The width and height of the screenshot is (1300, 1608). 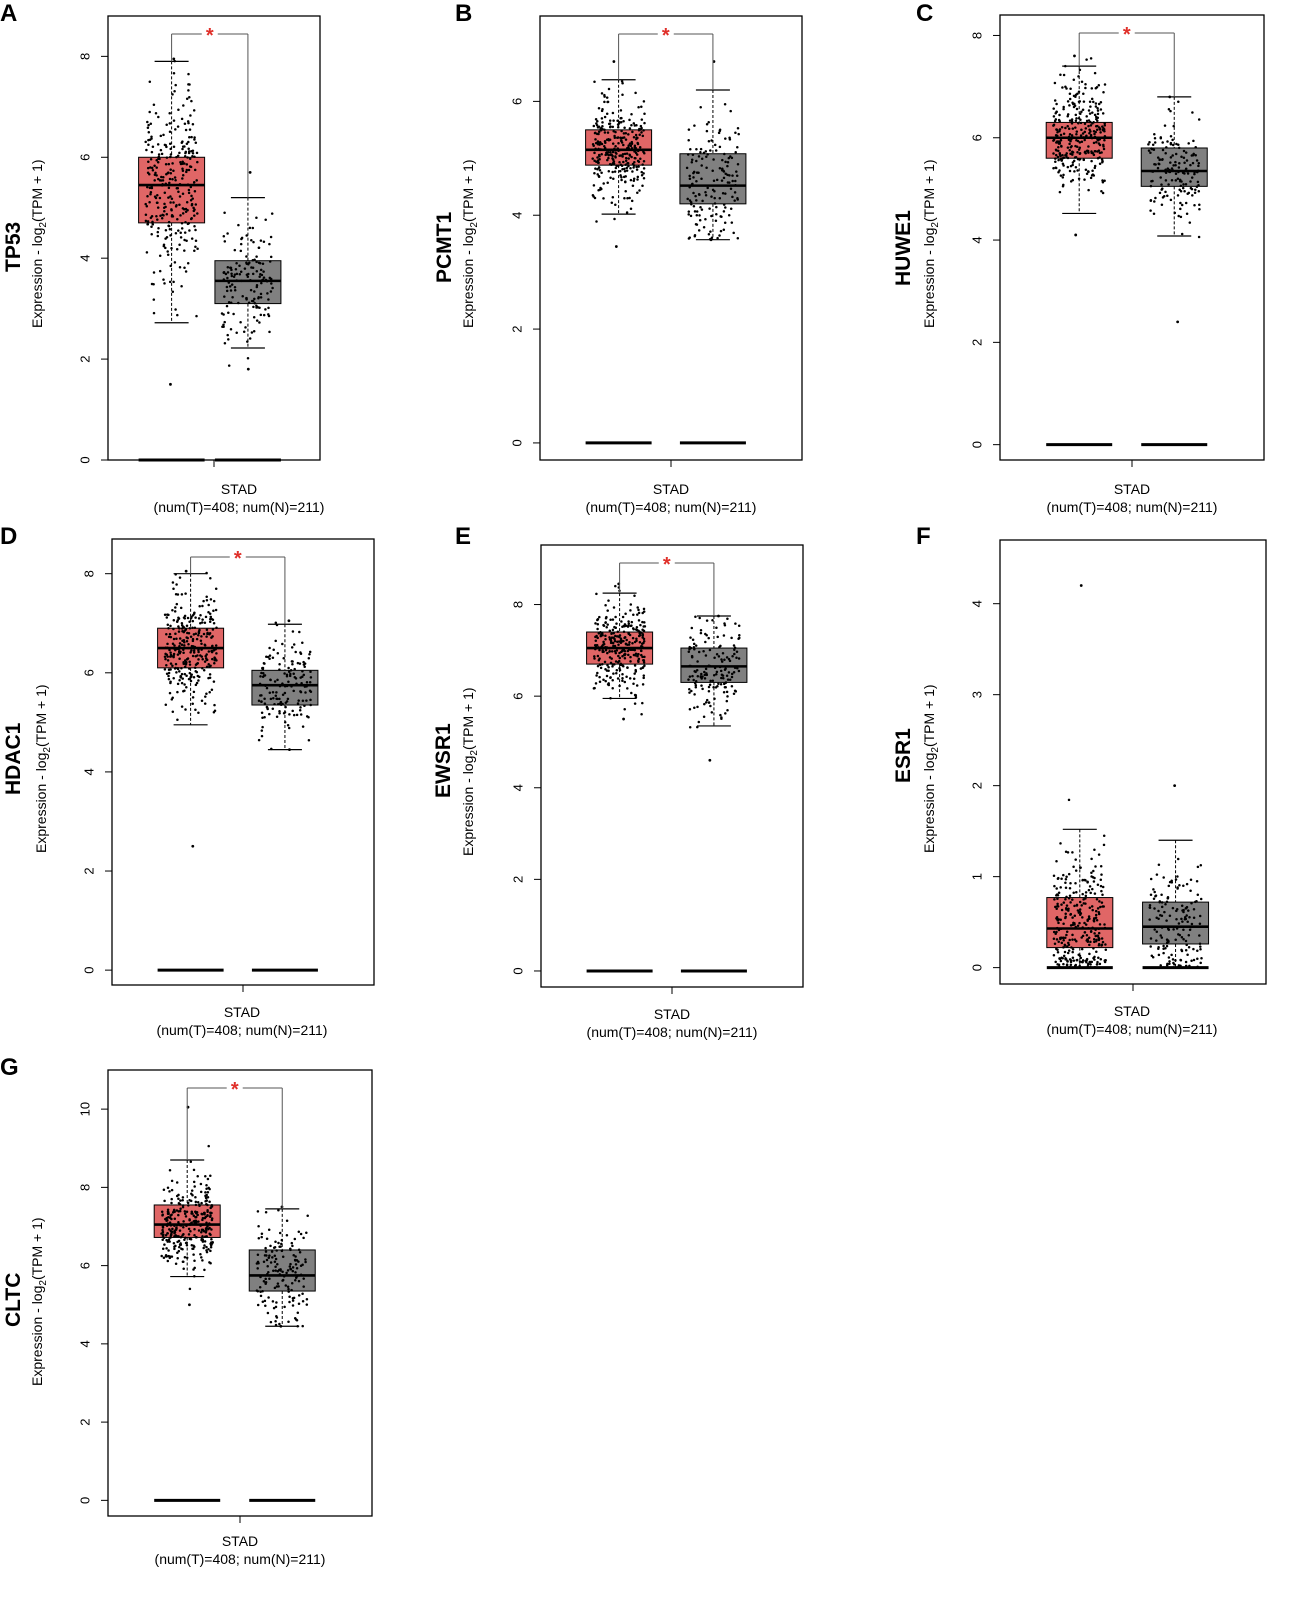 I want to click on y-tick-label: 2, so click(x=517, y=879).